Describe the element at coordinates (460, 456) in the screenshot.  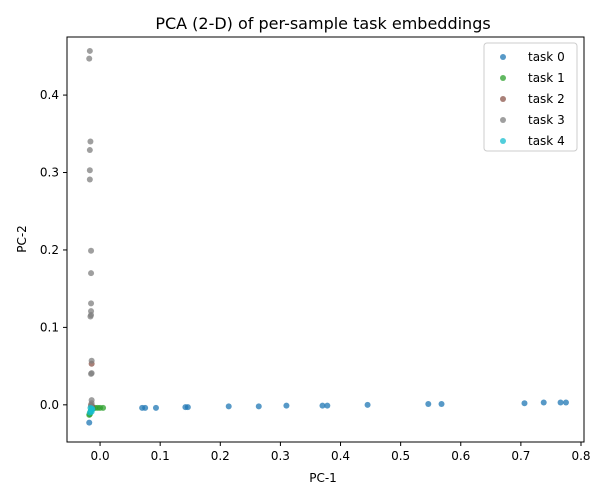
I see `x-tick-label: 0.6` at that location.